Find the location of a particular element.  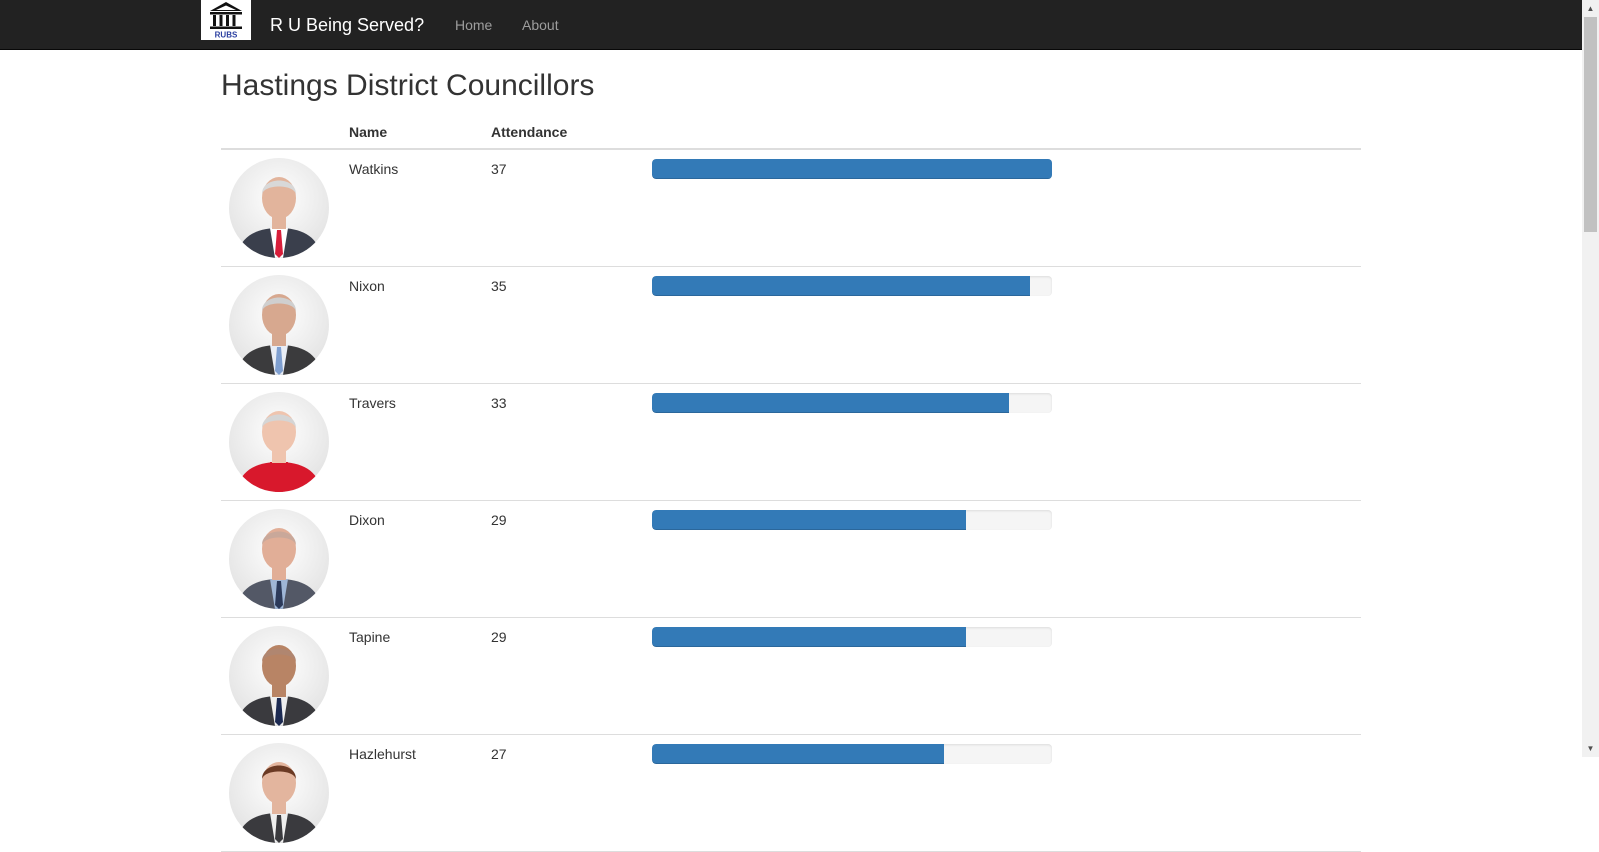

table-row: Dixon 29 is located at coordinates (791, 559).